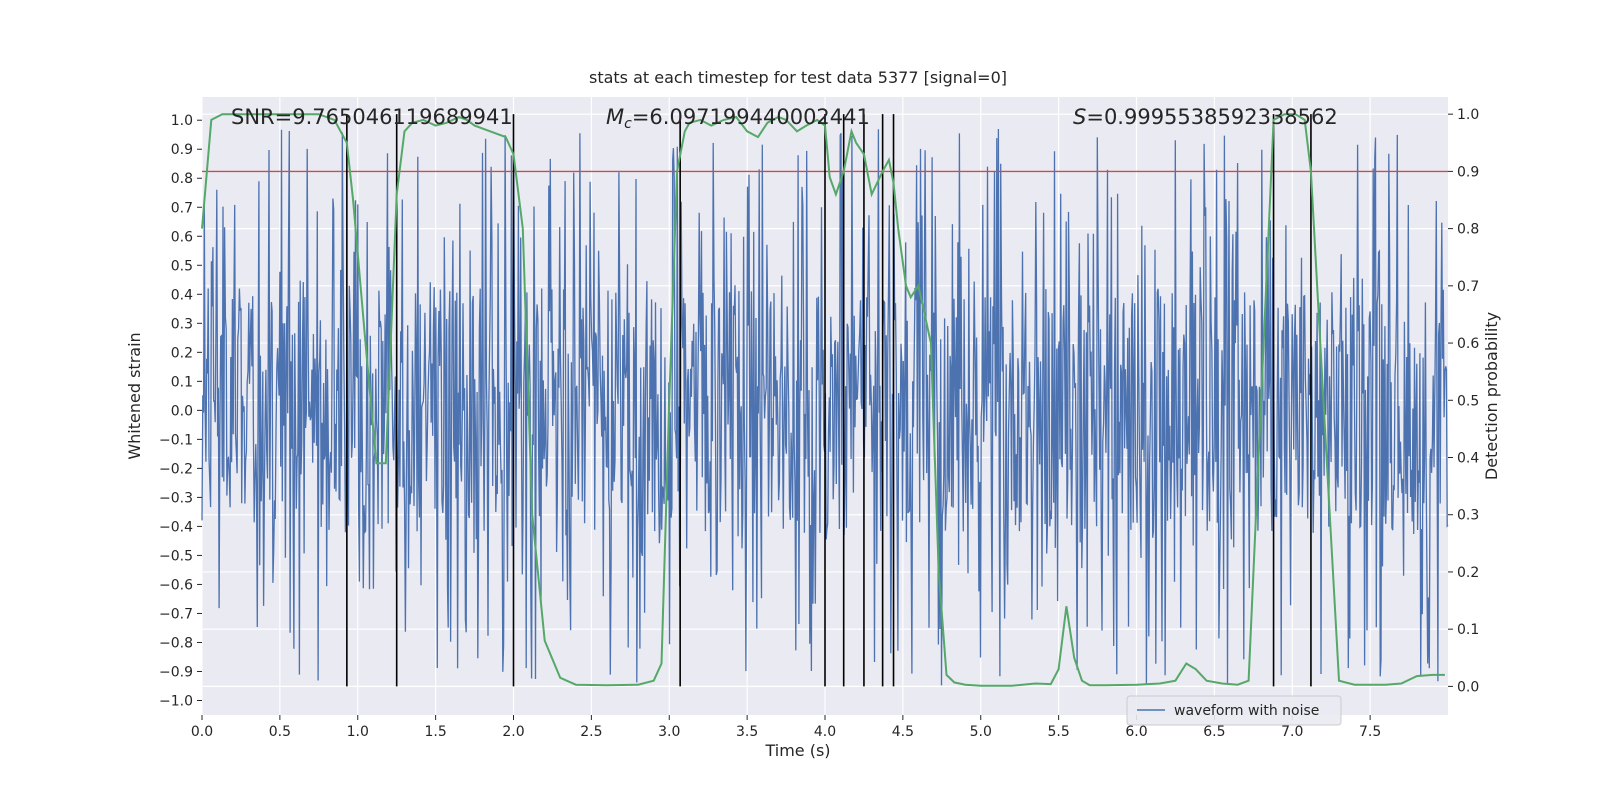 Image resolution: width=1600 pixels, height=800 pixels. I want to click on x-tick-label: 6.5, so click(1214, 732).